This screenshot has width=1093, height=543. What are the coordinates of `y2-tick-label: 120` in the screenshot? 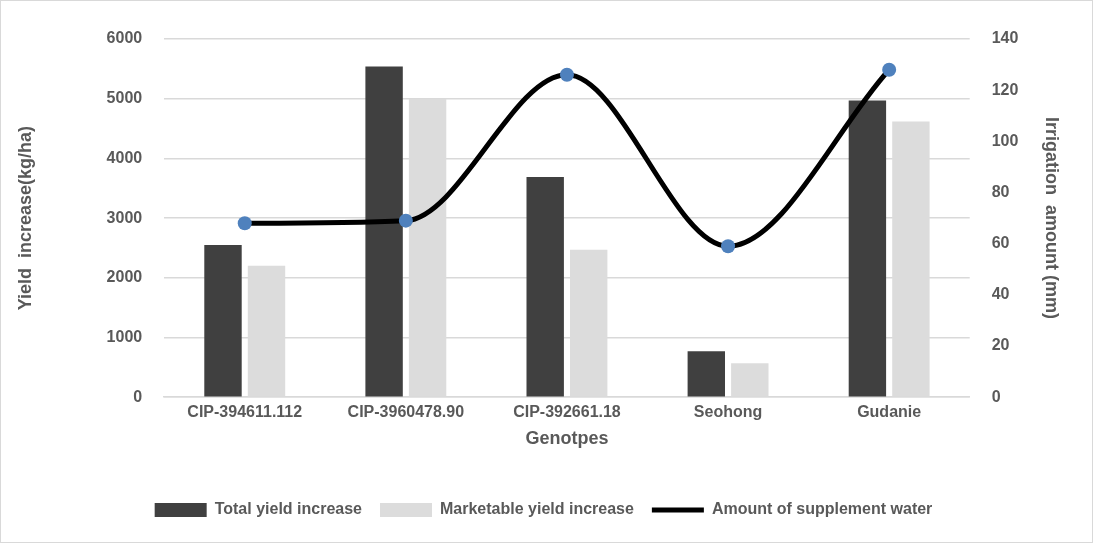 It's located at (1005, 89).